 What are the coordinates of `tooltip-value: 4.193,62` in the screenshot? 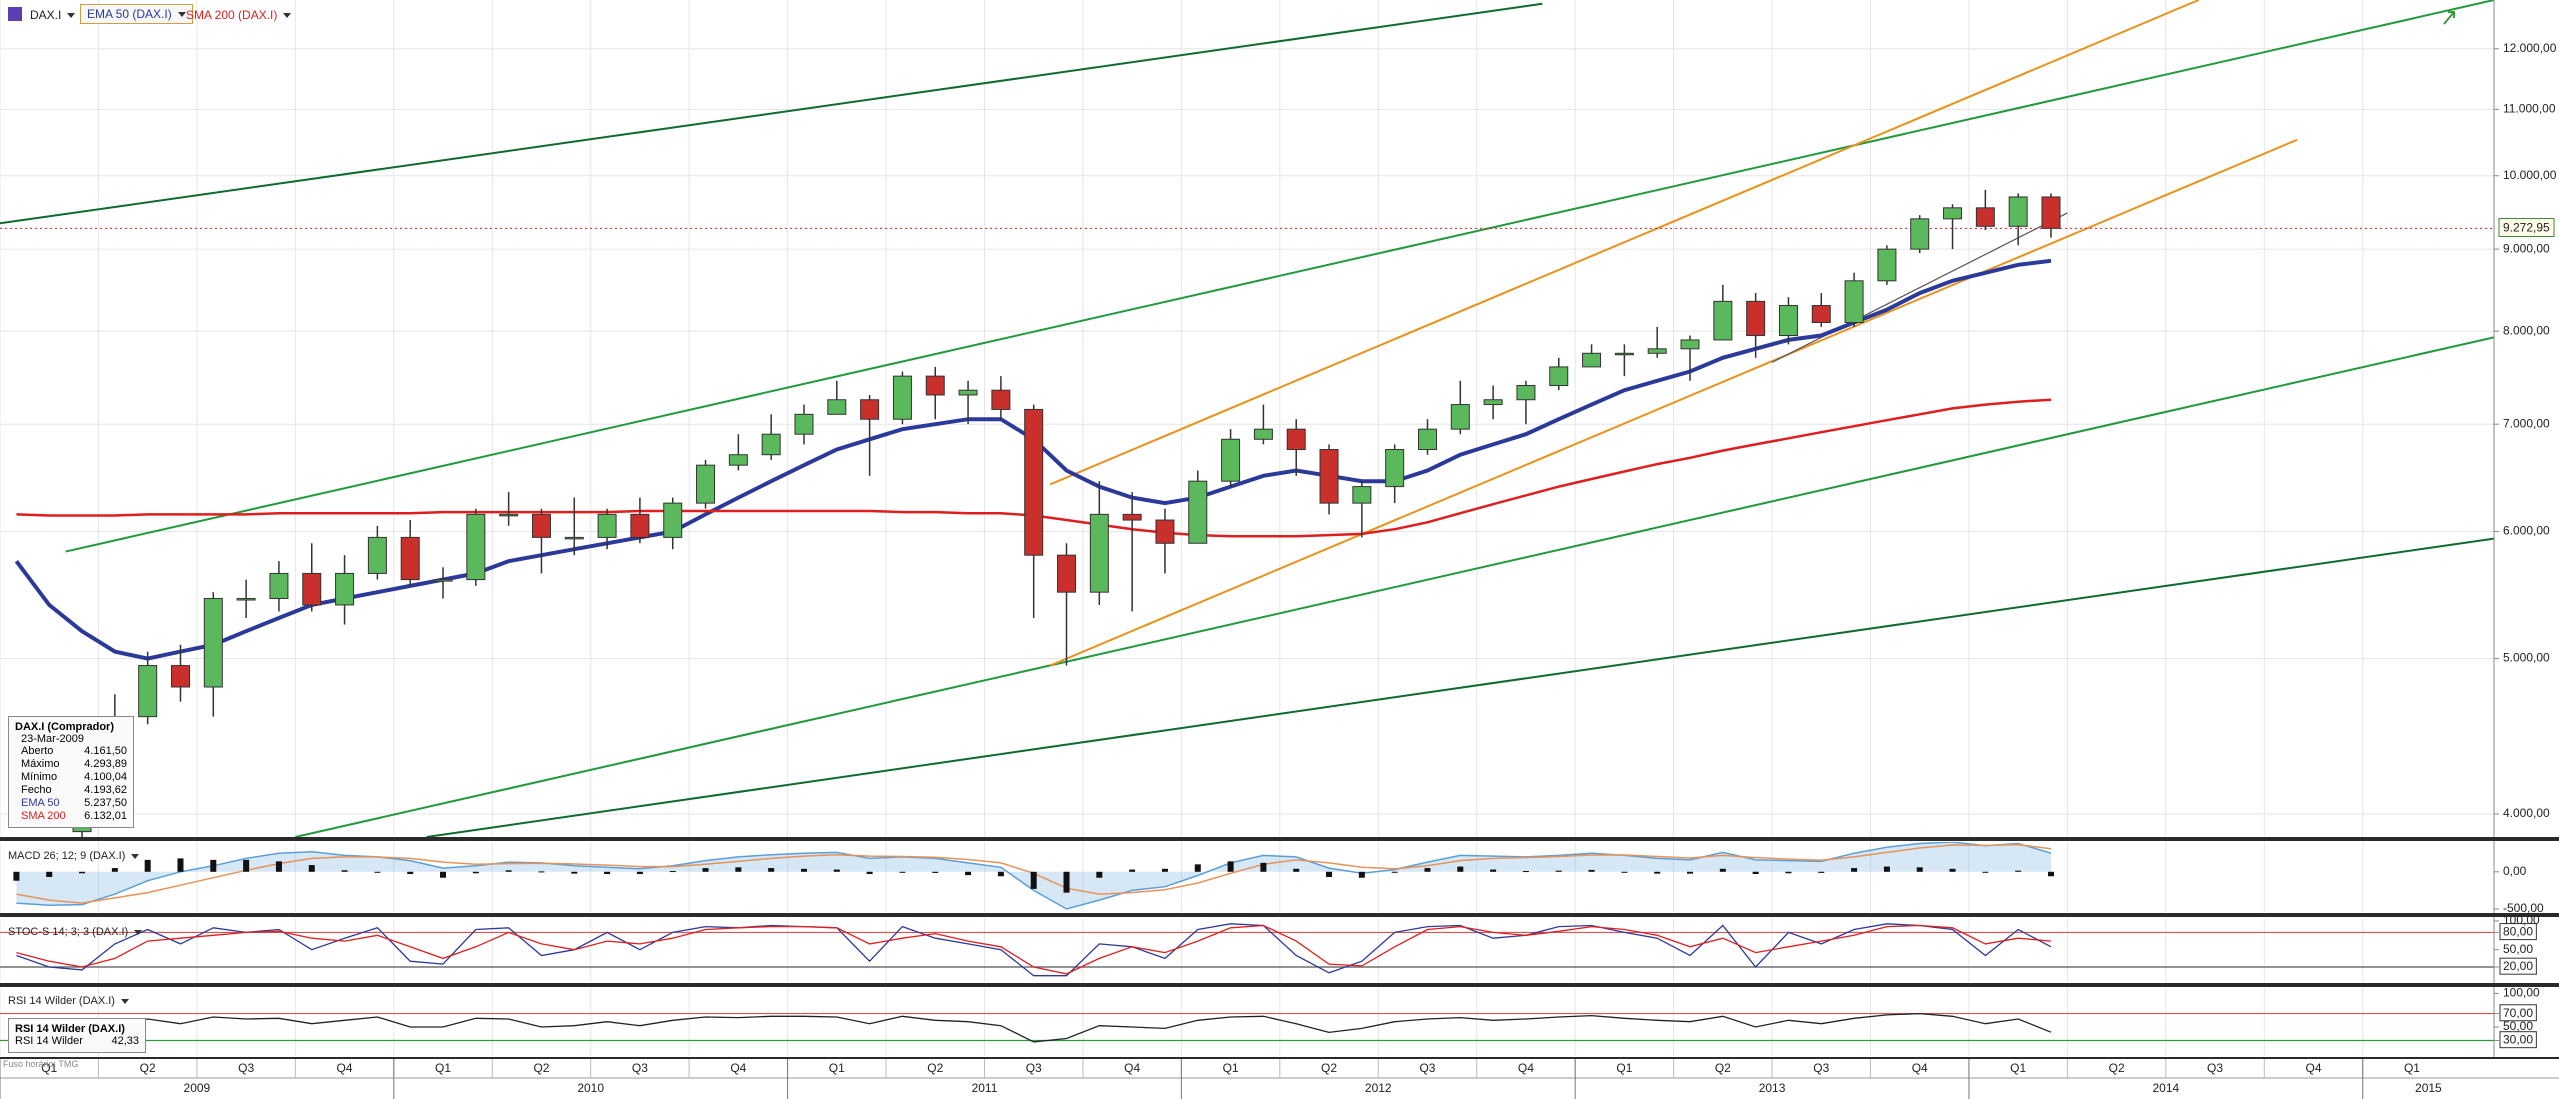 It's located at (105, 790).